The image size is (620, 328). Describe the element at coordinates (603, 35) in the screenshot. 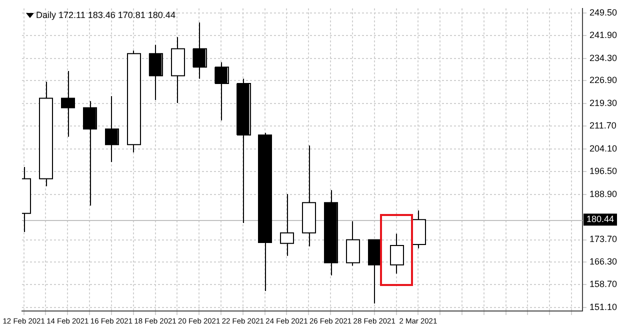

I see `y-tick-label: 241.90` at that location.